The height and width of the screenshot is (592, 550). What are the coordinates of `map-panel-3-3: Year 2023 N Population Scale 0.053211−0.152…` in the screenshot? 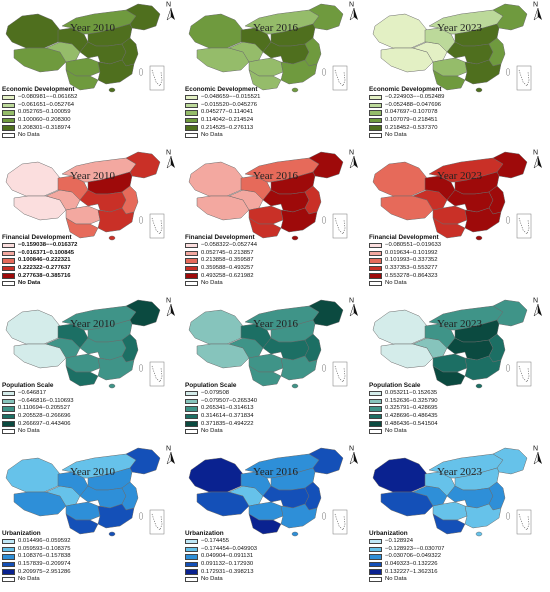 It's located at (458, 370).